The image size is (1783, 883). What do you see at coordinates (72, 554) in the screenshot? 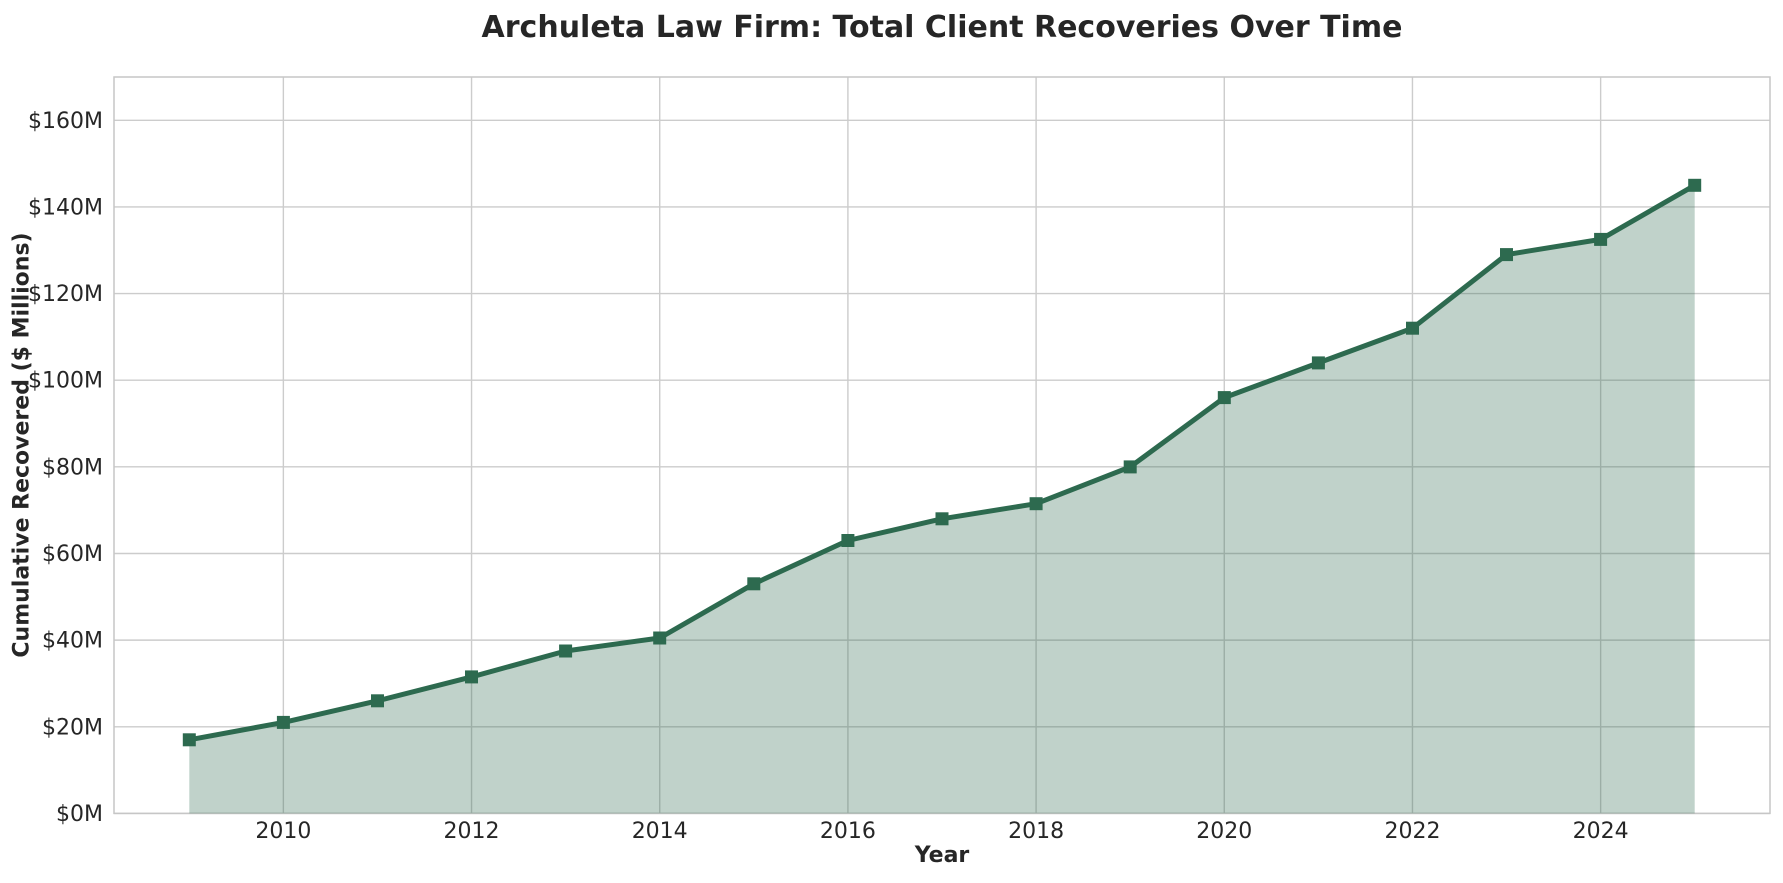
I see `y-tick-label: $60M` at bounding box center [72, 554].